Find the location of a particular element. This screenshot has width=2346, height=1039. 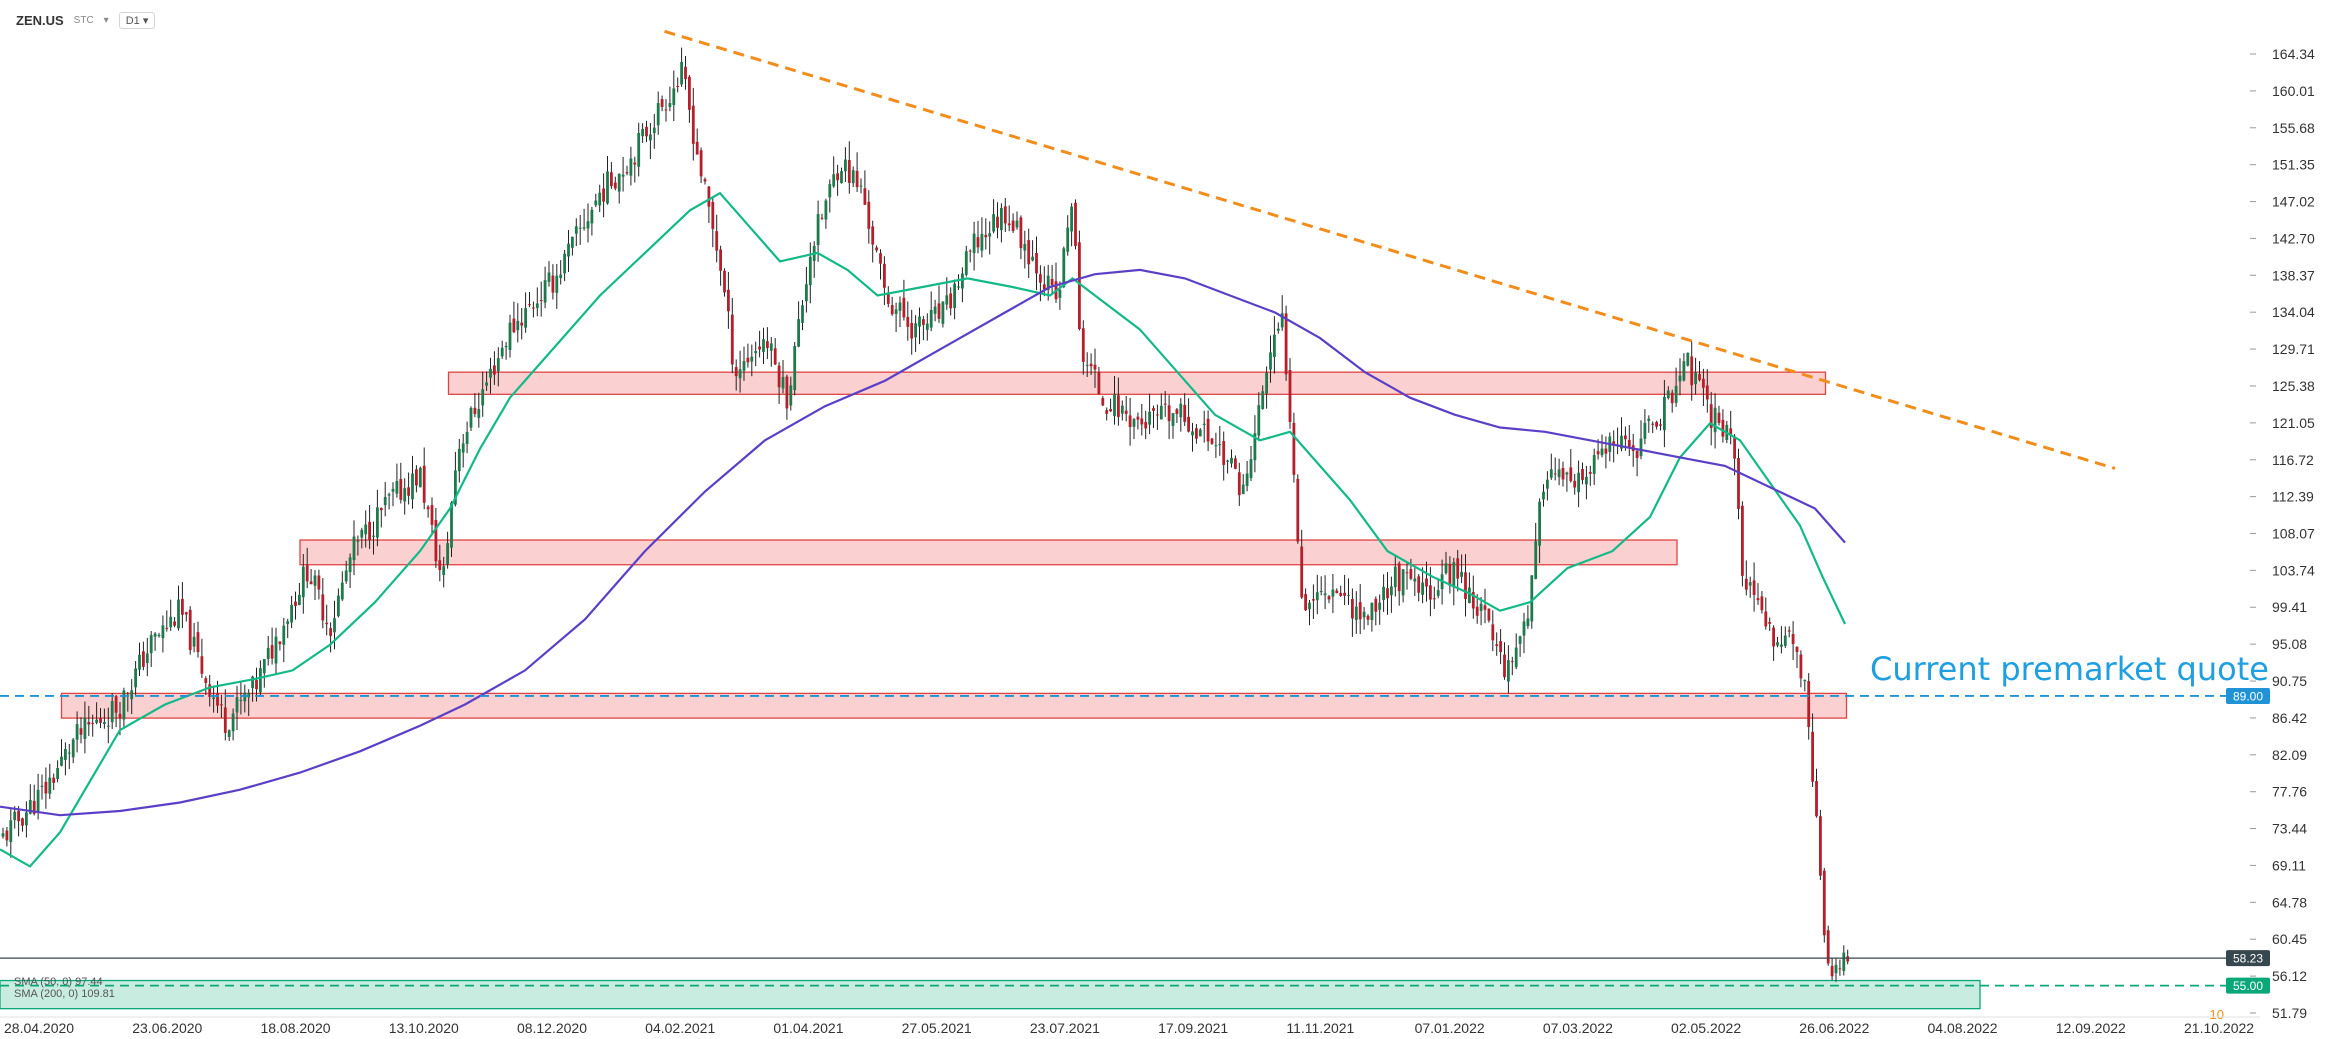

symbol-sub-label: STC is located at coordinates (83, 20).